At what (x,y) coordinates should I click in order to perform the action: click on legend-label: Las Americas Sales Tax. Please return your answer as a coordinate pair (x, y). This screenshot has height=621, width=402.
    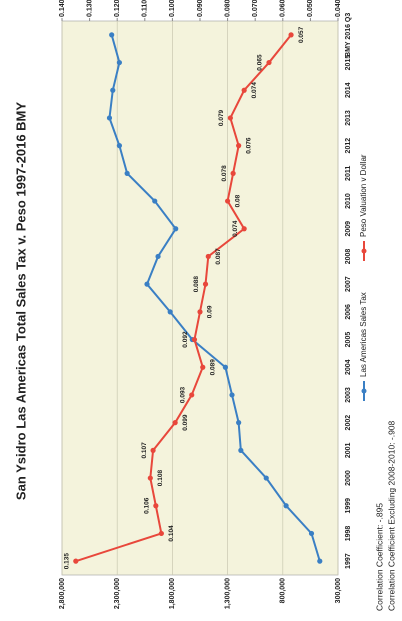
    Looking at the image, I should click on (363, 334).